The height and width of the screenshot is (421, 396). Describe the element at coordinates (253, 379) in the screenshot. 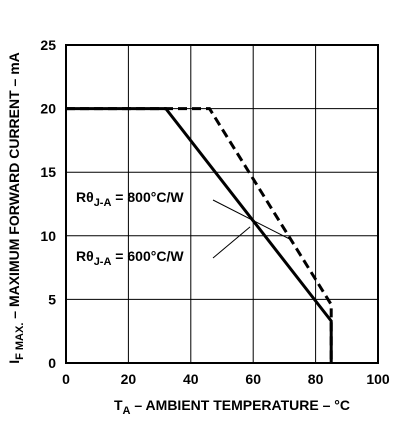

I see `x-tick-label: 60` at that location.